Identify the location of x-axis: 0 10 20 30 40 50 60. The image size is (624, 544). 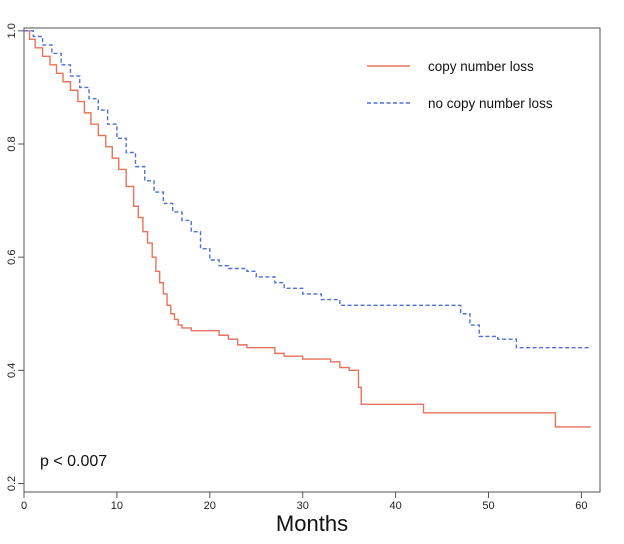
(304, 502).